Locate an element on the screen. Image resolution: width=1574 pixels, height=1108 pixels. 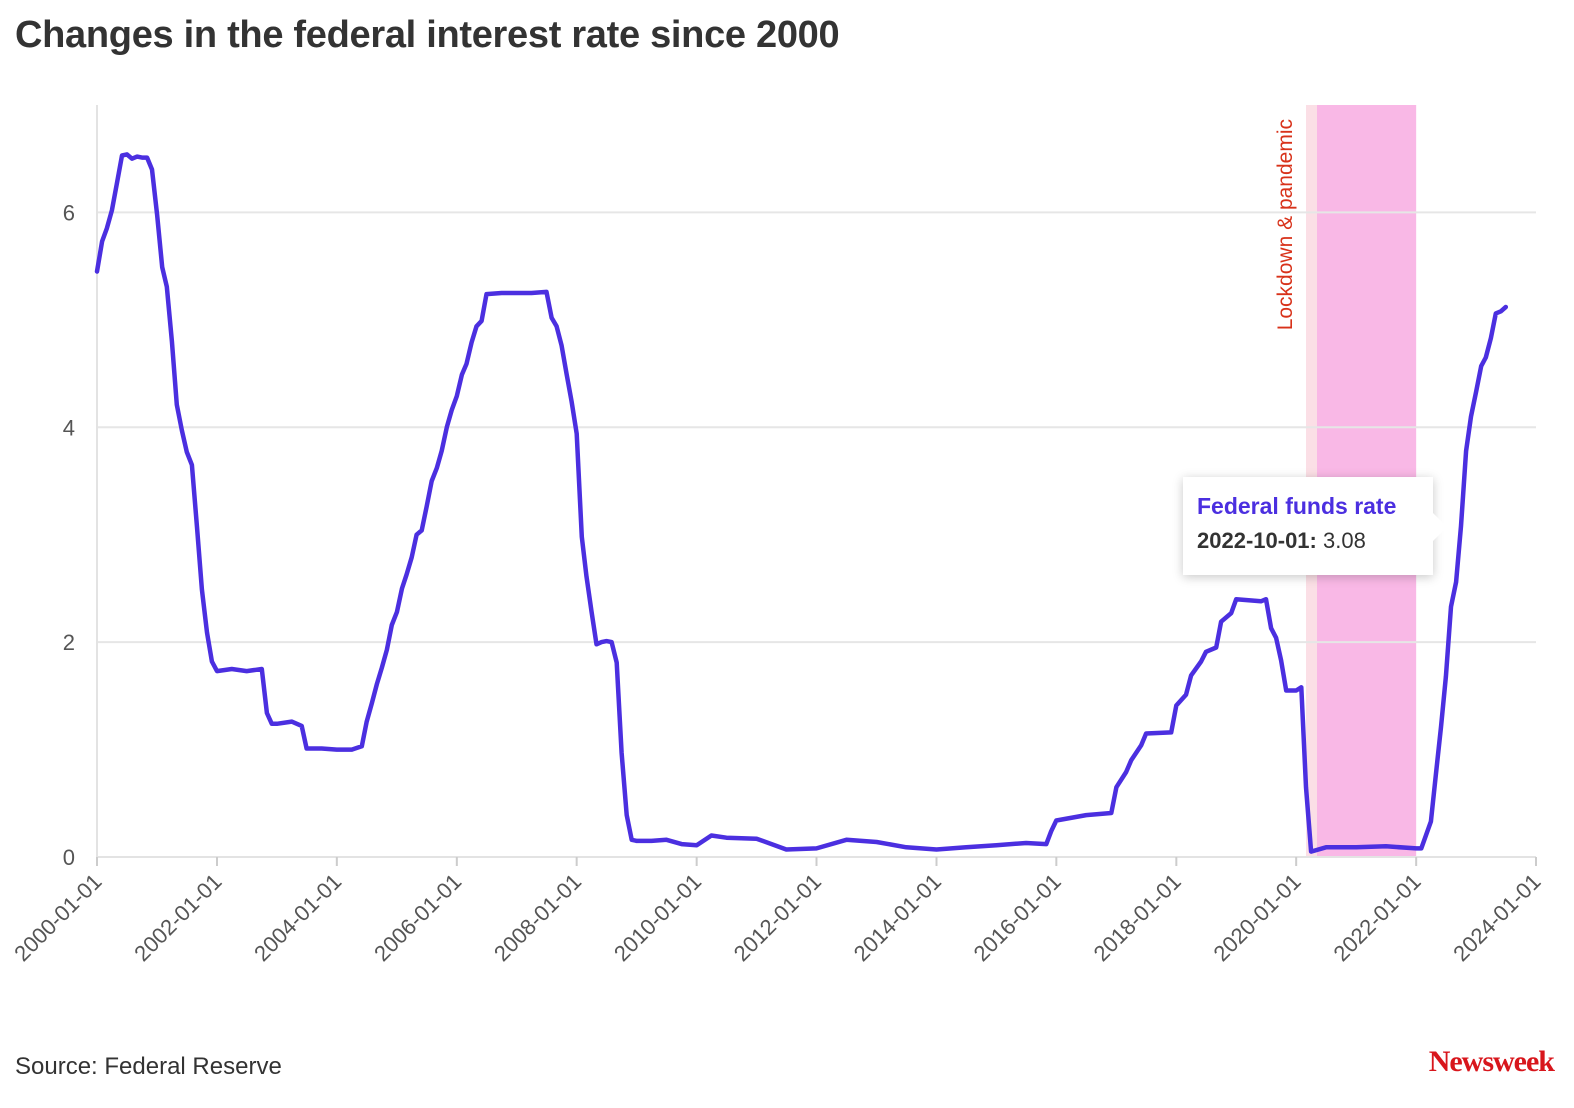
x-tick-label: 2016-01-01 is located at coordinates (1017, 917).